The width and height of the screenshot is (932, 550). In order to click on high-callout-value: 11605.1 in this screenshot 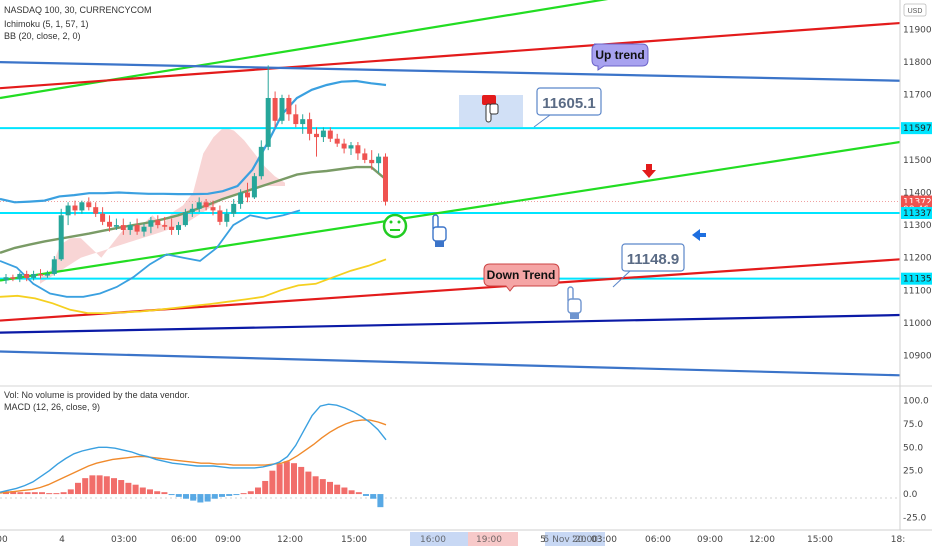, I will do `click(568, 103)`.